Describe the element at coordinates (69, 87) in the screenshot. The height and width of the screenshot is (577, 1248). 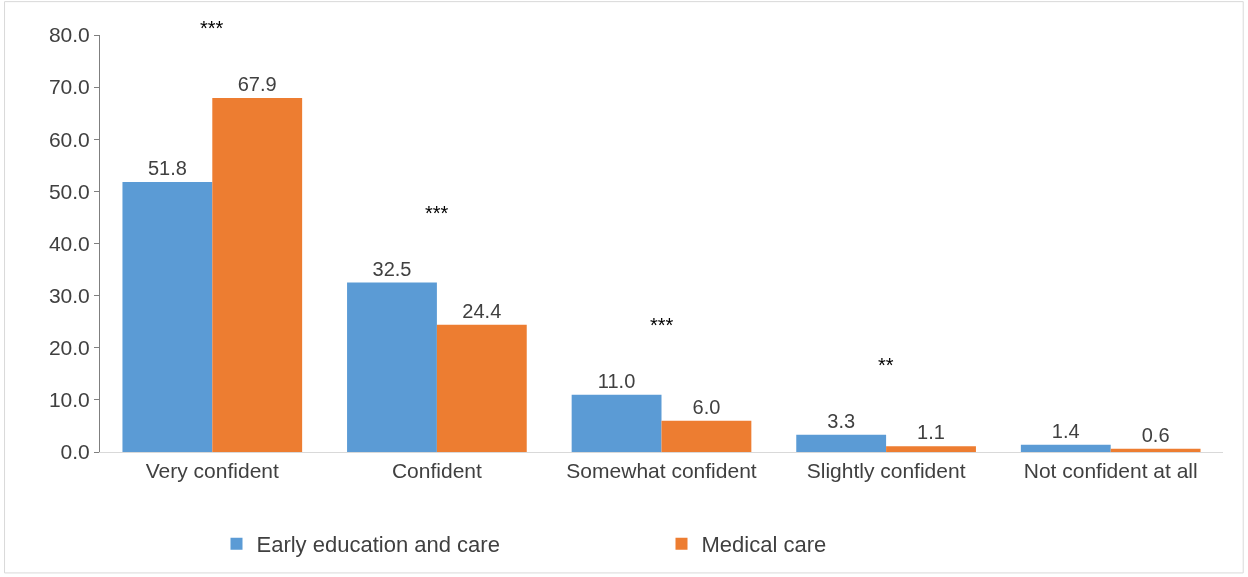
I see `y-tick-label: 70.0` at that location.